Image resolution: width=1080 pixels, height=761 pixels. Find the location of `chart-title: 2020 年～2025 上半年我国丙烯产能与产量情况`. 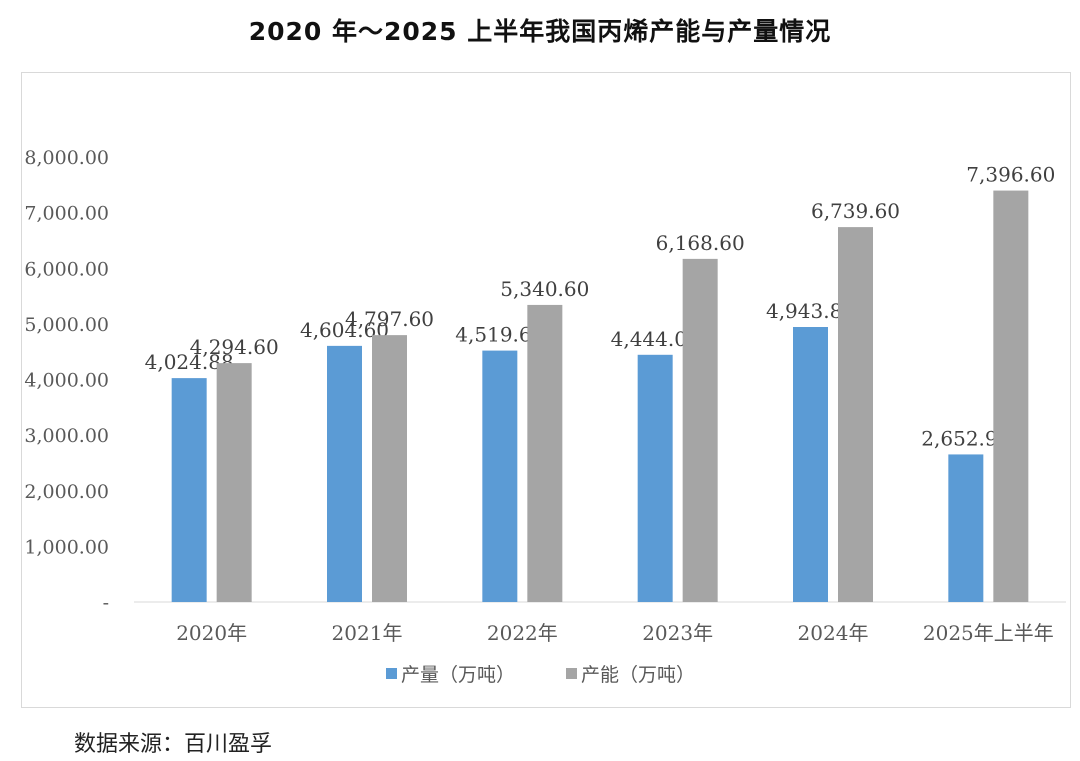

chart-title: 2020 年～2025 上半年我国丙烯产能与产量情况 is located at coordinates (540, 31).